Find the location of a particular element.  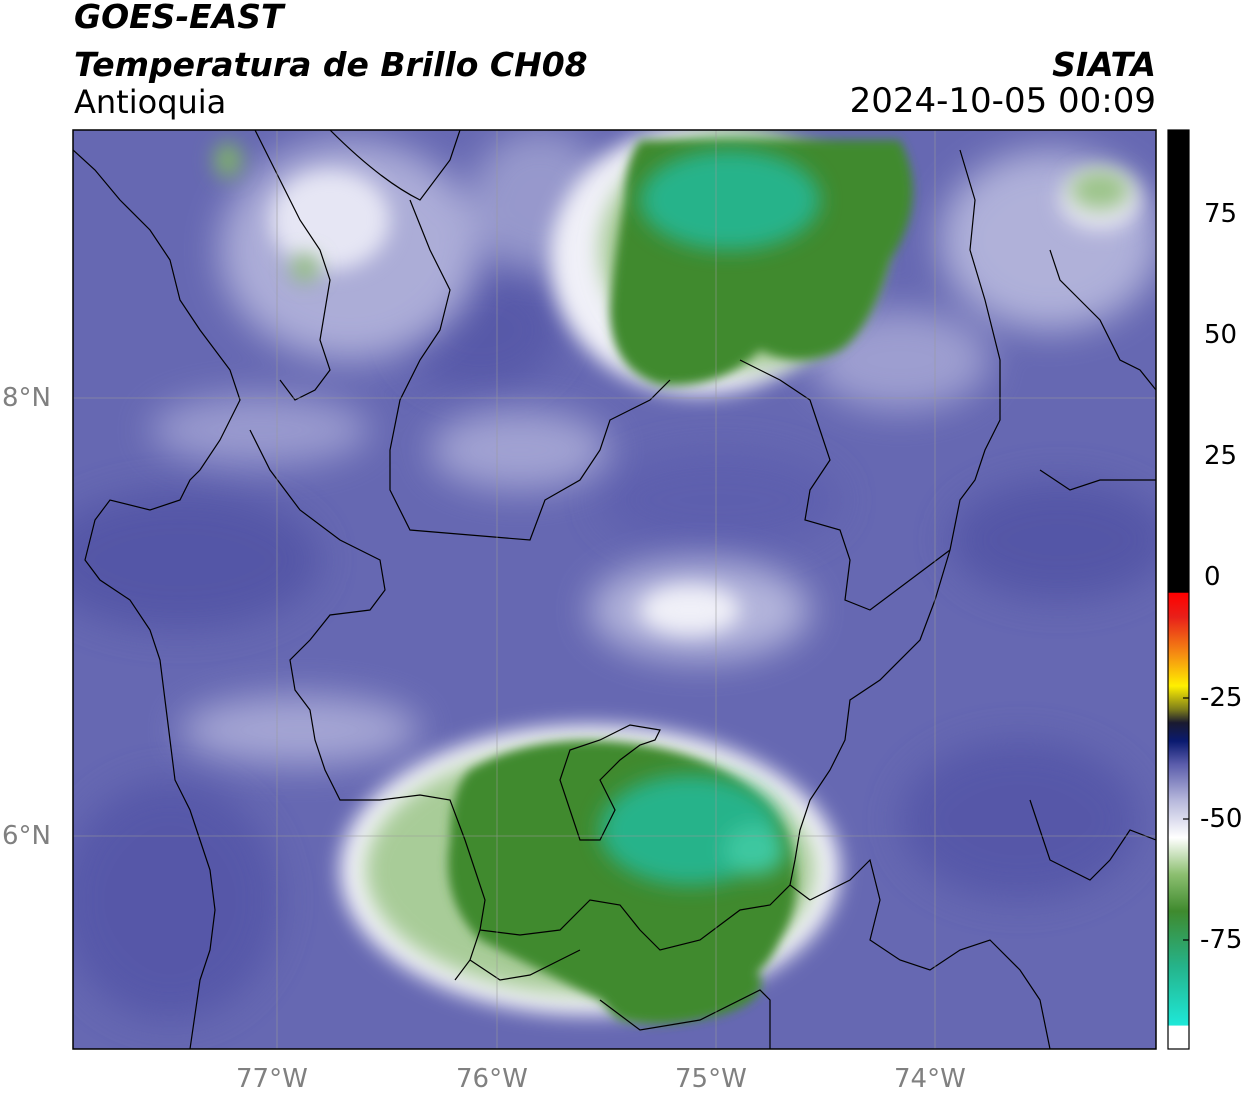

lon-tick-label: 77°W is located at coordinates (272, 1079).